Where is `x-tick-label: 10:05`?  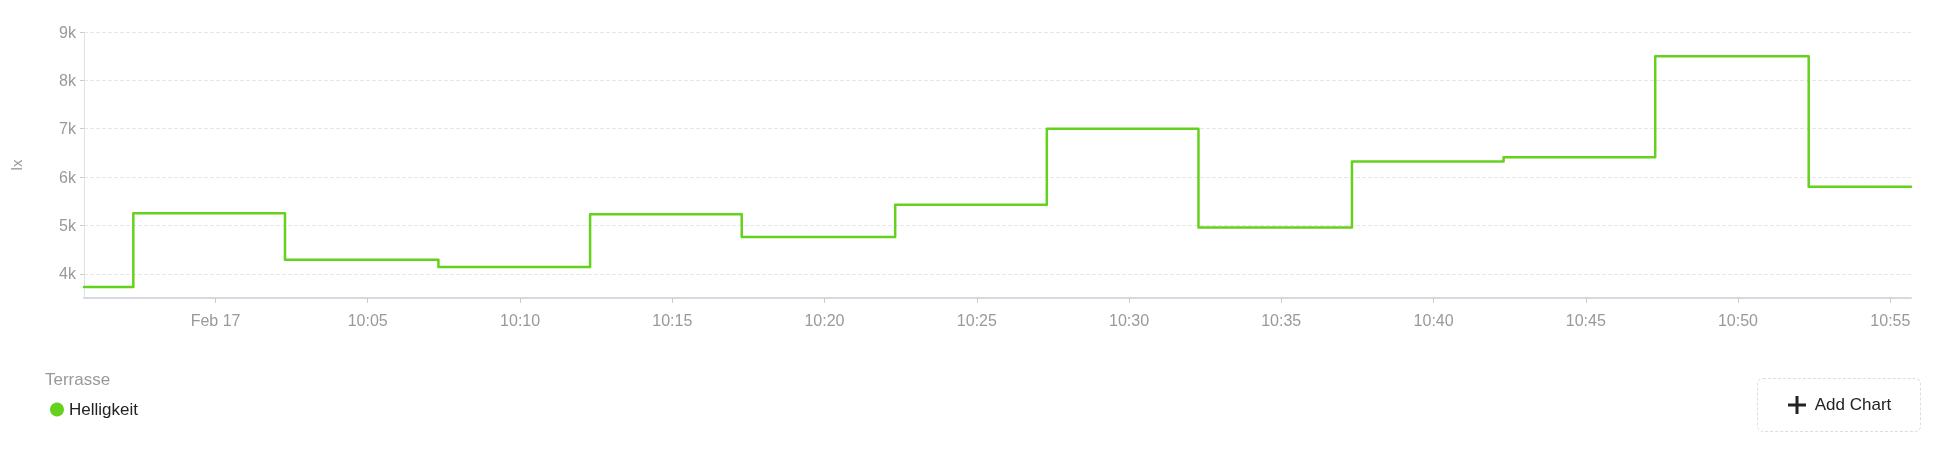
x-tick-label: 10:05 is located at coordinates (367, 320).